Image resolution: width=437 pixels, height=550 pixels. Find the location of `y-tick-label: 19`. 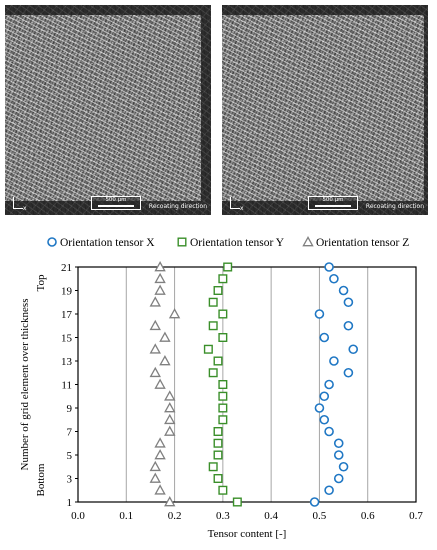

y-tick-label: 19 is located at coordinates (67, 292).